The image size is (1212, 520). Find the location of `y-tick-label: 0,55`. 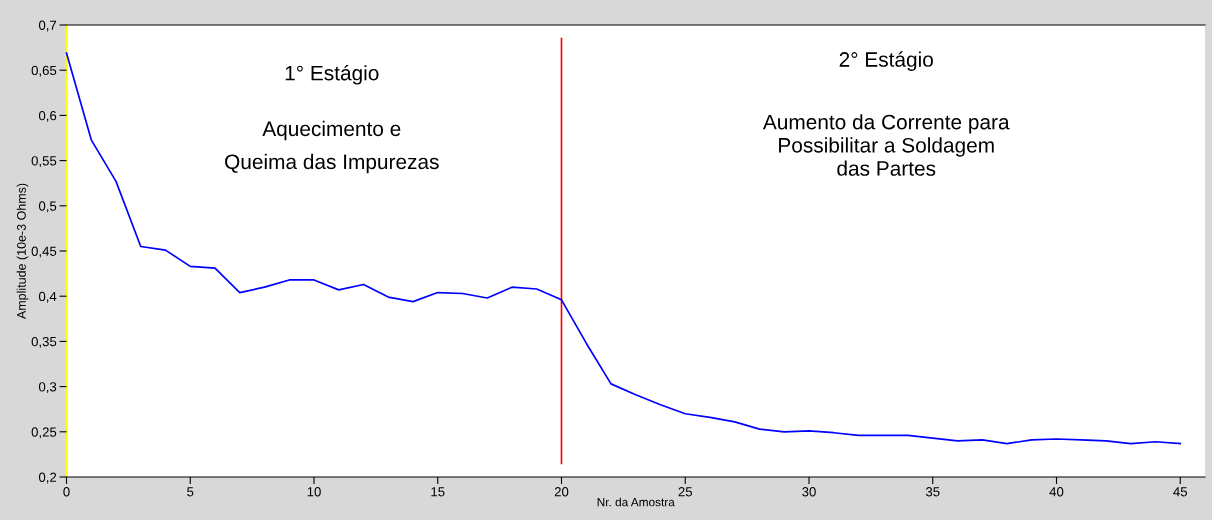

y-tick-label: 0,55 is located at coordinates (44, 162).